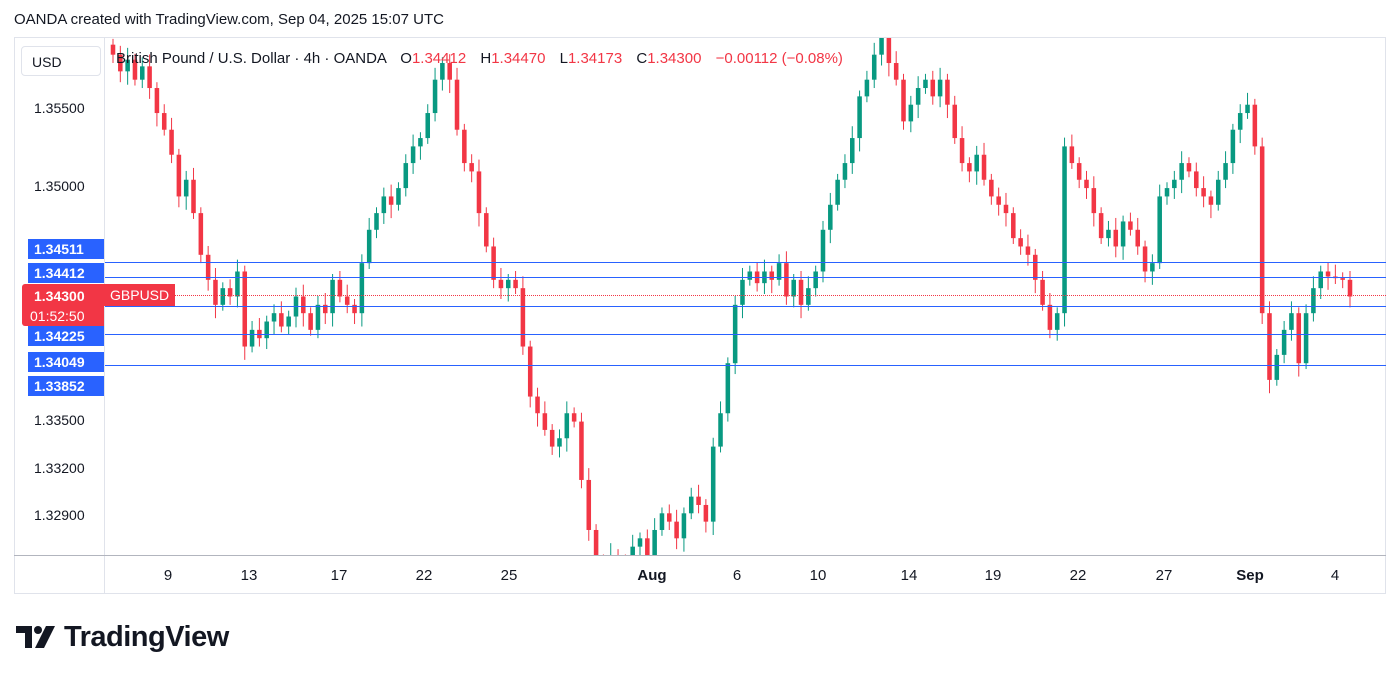 The height and width of the screenshot is (677, 1400). What do you see at coordinates (66, 273) in the screenshot?
I see `level-tag: 1.34412` at bounding box center [66, 273].